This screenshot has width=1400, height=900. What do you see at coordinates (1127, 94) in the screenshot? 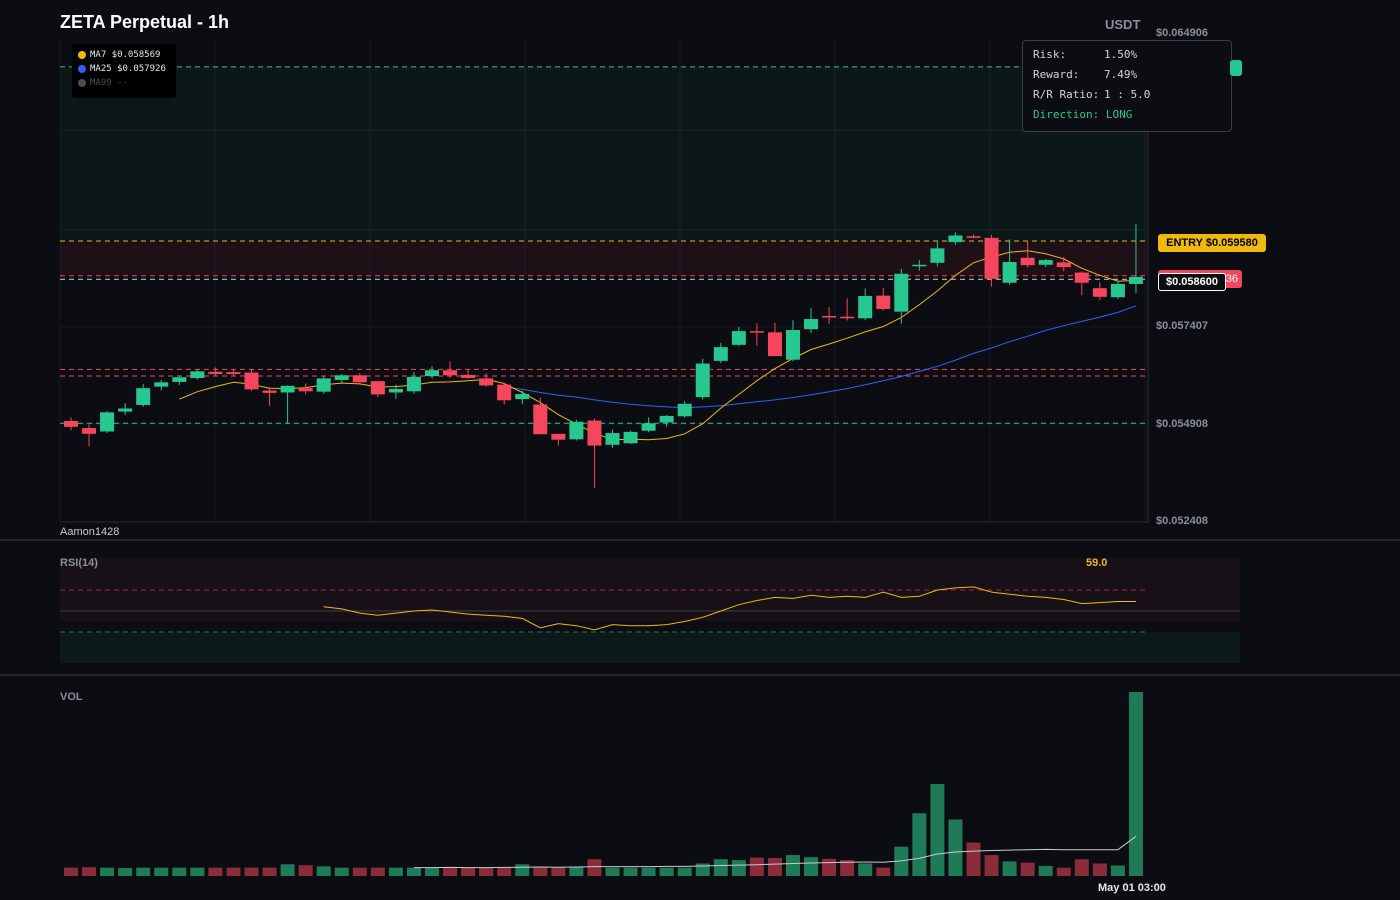
I see `rr-ratio-value: 1 : 5.0` at bounding box center [1127, 94].